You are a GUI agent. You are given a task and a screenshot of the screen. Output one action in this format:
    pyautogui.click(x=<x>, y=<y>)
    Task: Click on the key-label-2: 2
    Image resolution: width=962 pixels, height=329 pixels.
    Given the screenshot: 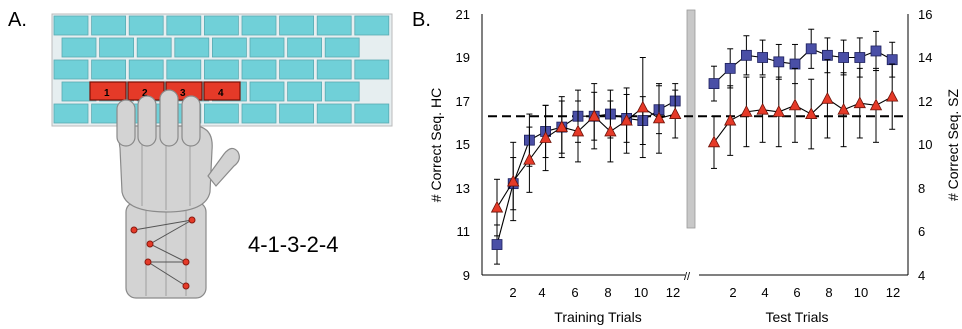 What is the action you would take?
    pyautogui.click(x=145, y=93)
    